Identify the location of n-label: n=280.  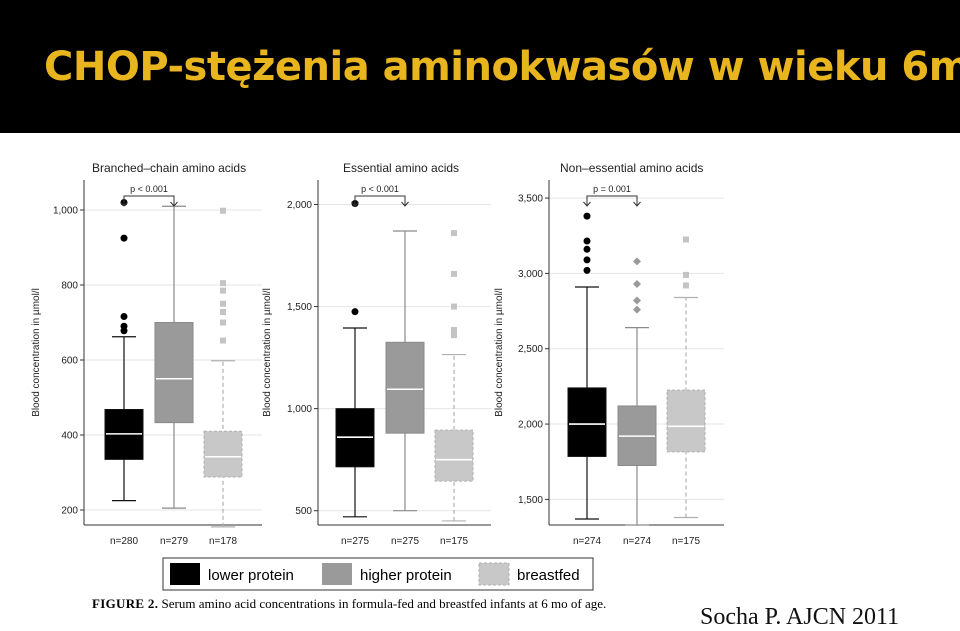
(124, 541).